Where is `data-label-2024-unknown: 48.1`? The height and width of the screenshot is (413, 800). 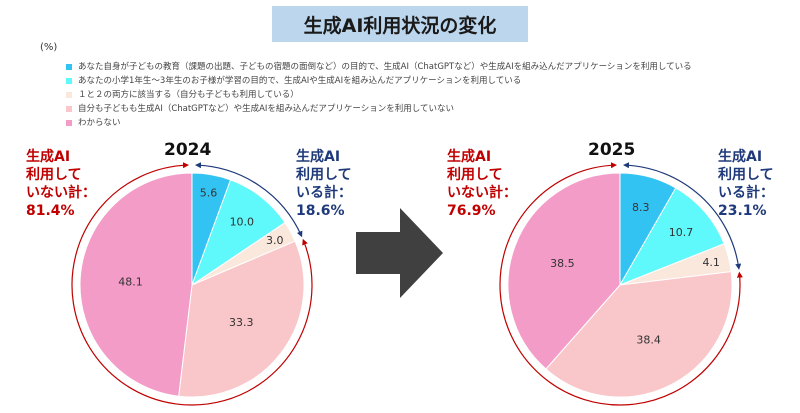 data-label-2024-unknown: 48.1 is located at coordinates (130, 281).